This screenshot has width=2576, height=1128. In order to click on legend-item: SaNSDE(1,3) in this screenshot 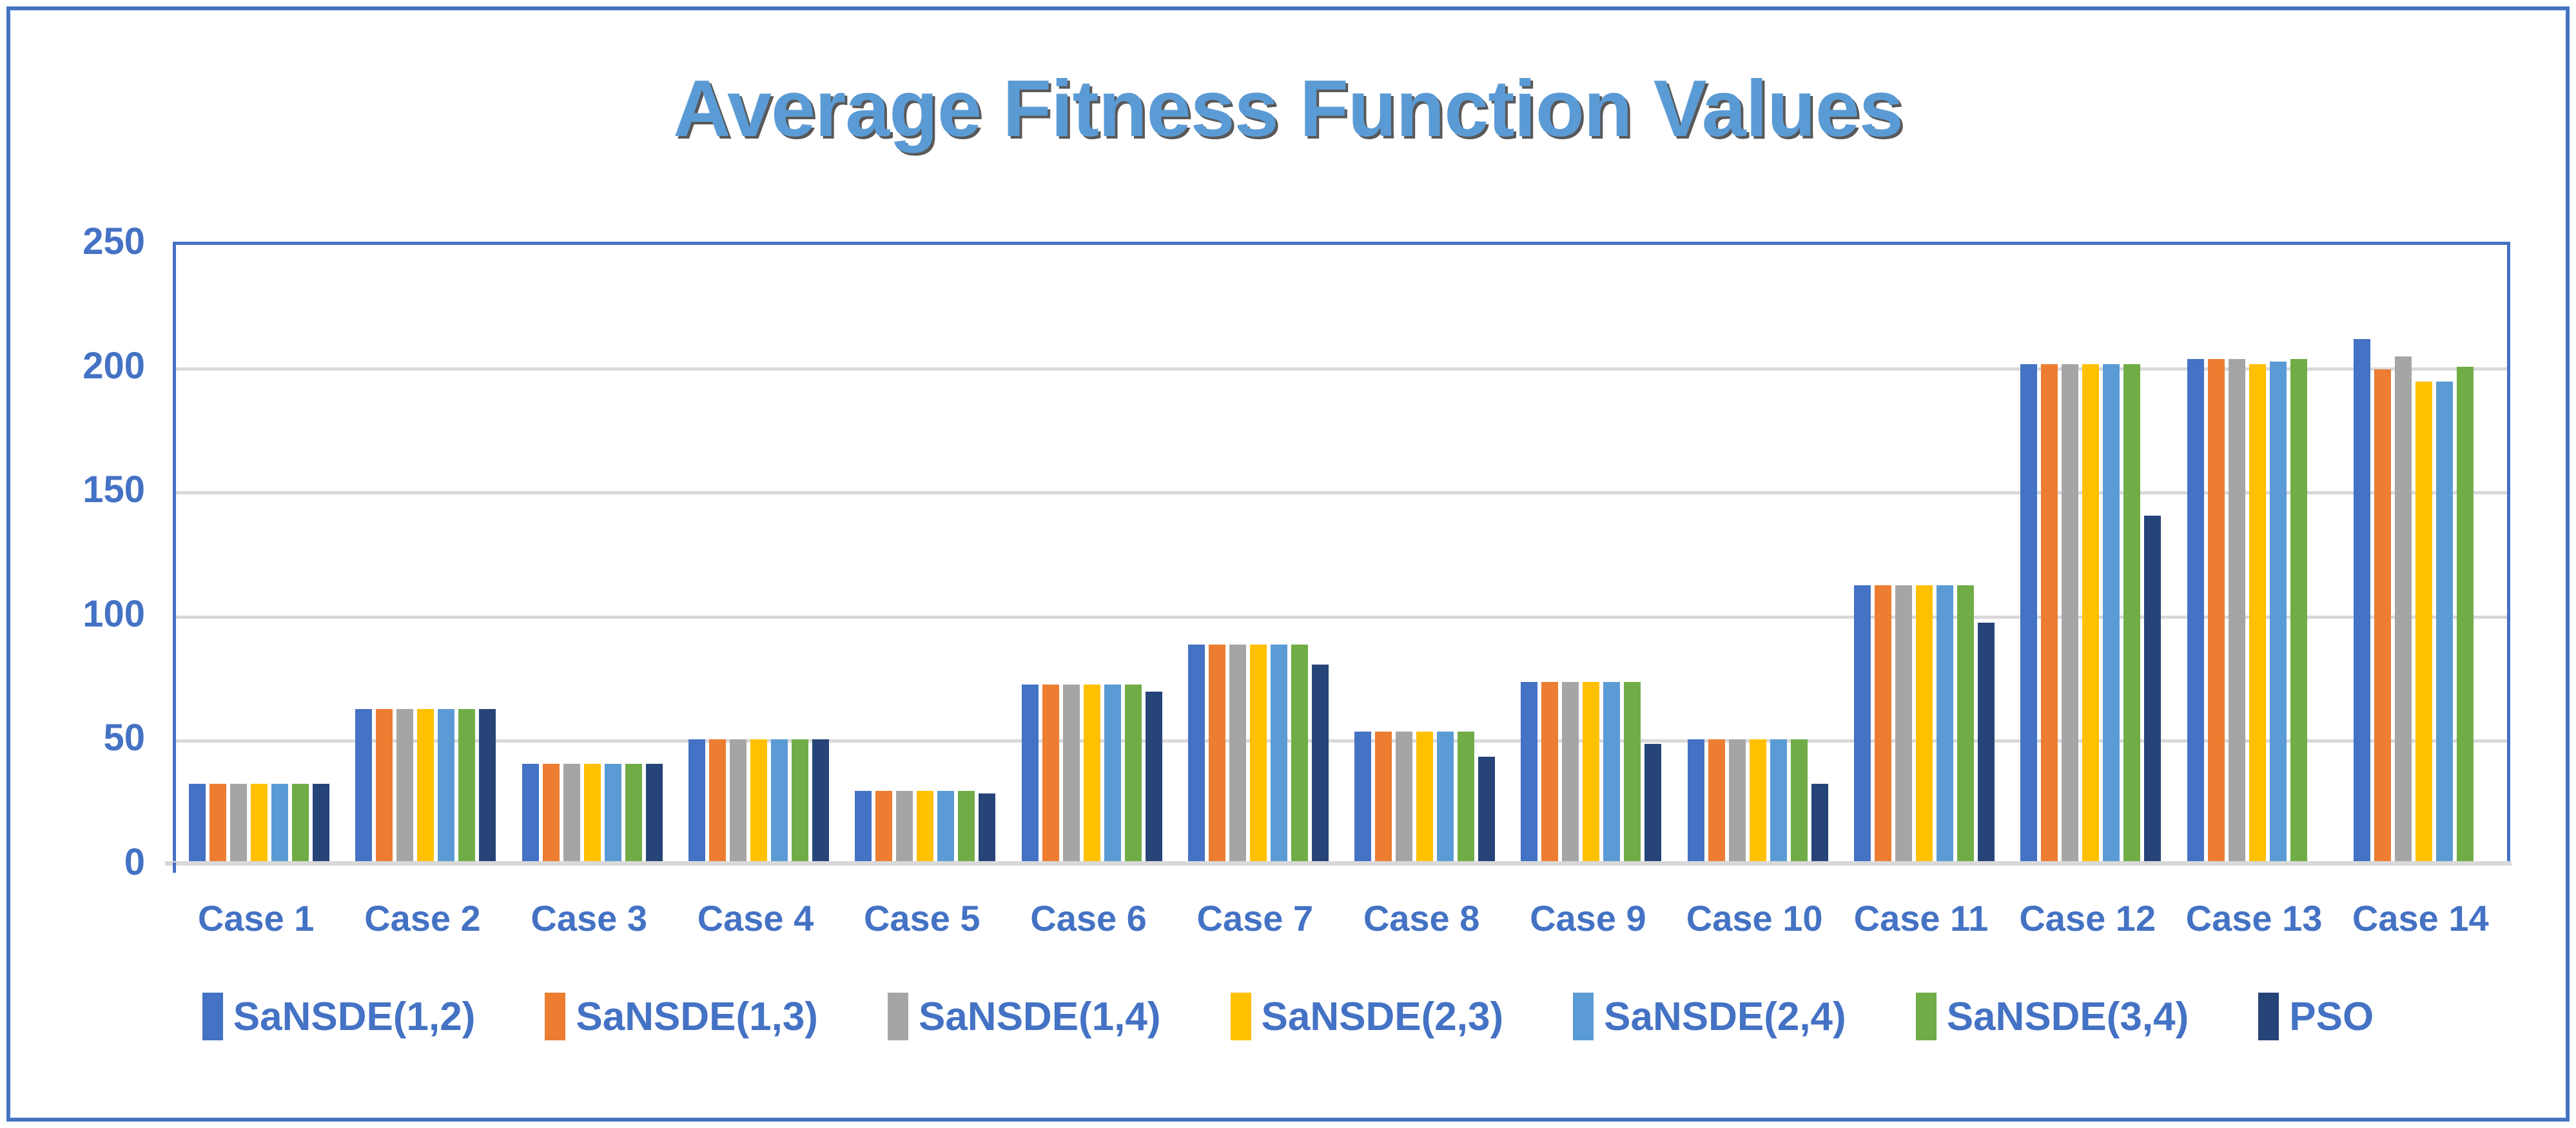, I will do `click(681, 1016)`.